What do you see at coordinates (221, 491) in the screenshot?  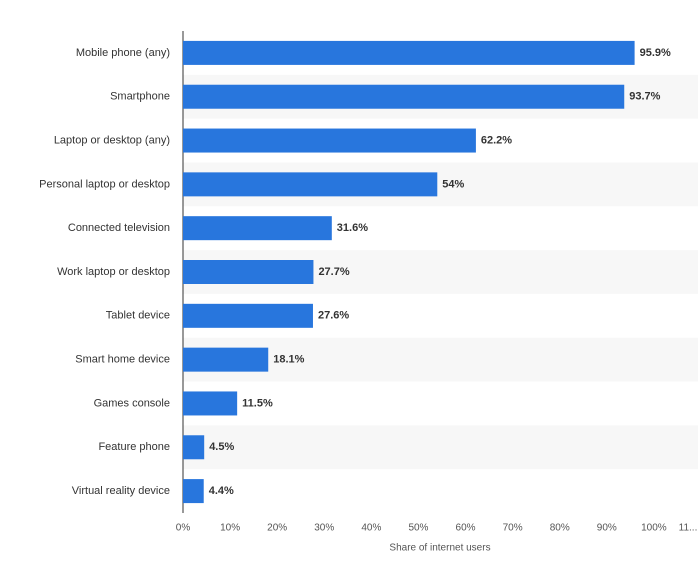 I see `value-label: 4.4%` at bounding box center [221, 491].